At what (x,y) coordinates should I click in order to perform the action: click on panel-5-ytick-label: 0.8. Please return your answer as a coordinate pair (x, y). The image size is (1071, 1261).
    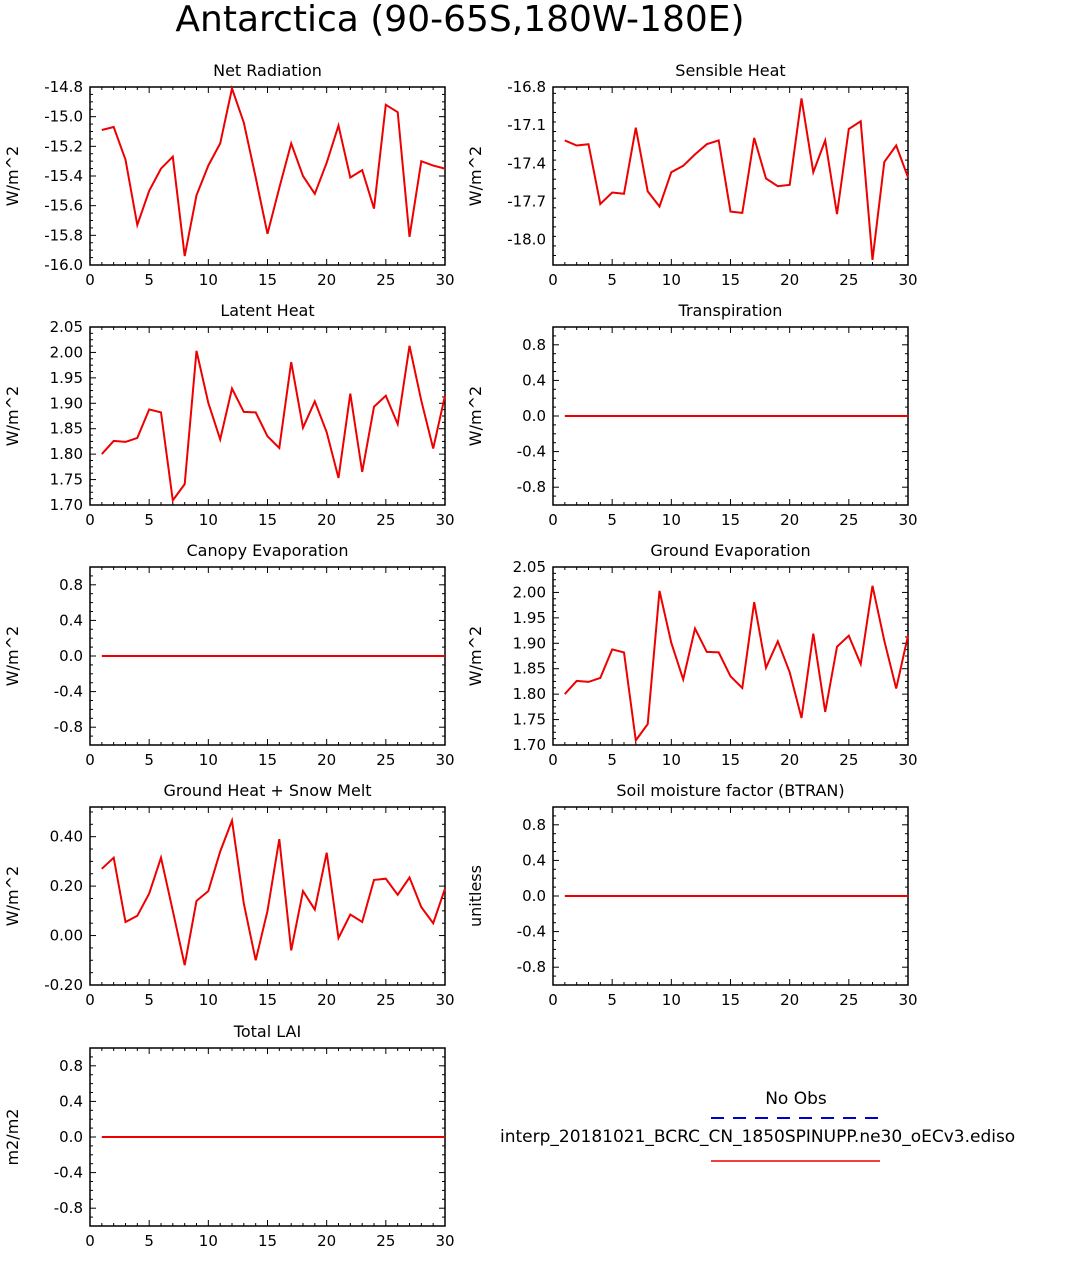
    Looking at the image, I should click on (71, 585).